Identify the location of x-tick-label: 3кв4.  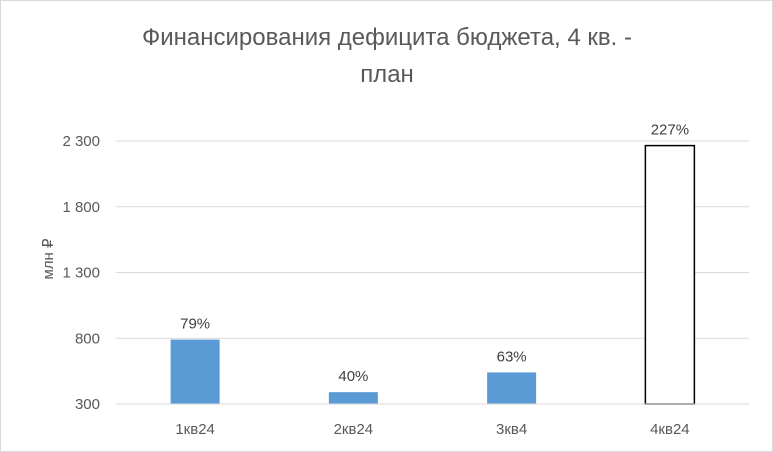
(511, 429).